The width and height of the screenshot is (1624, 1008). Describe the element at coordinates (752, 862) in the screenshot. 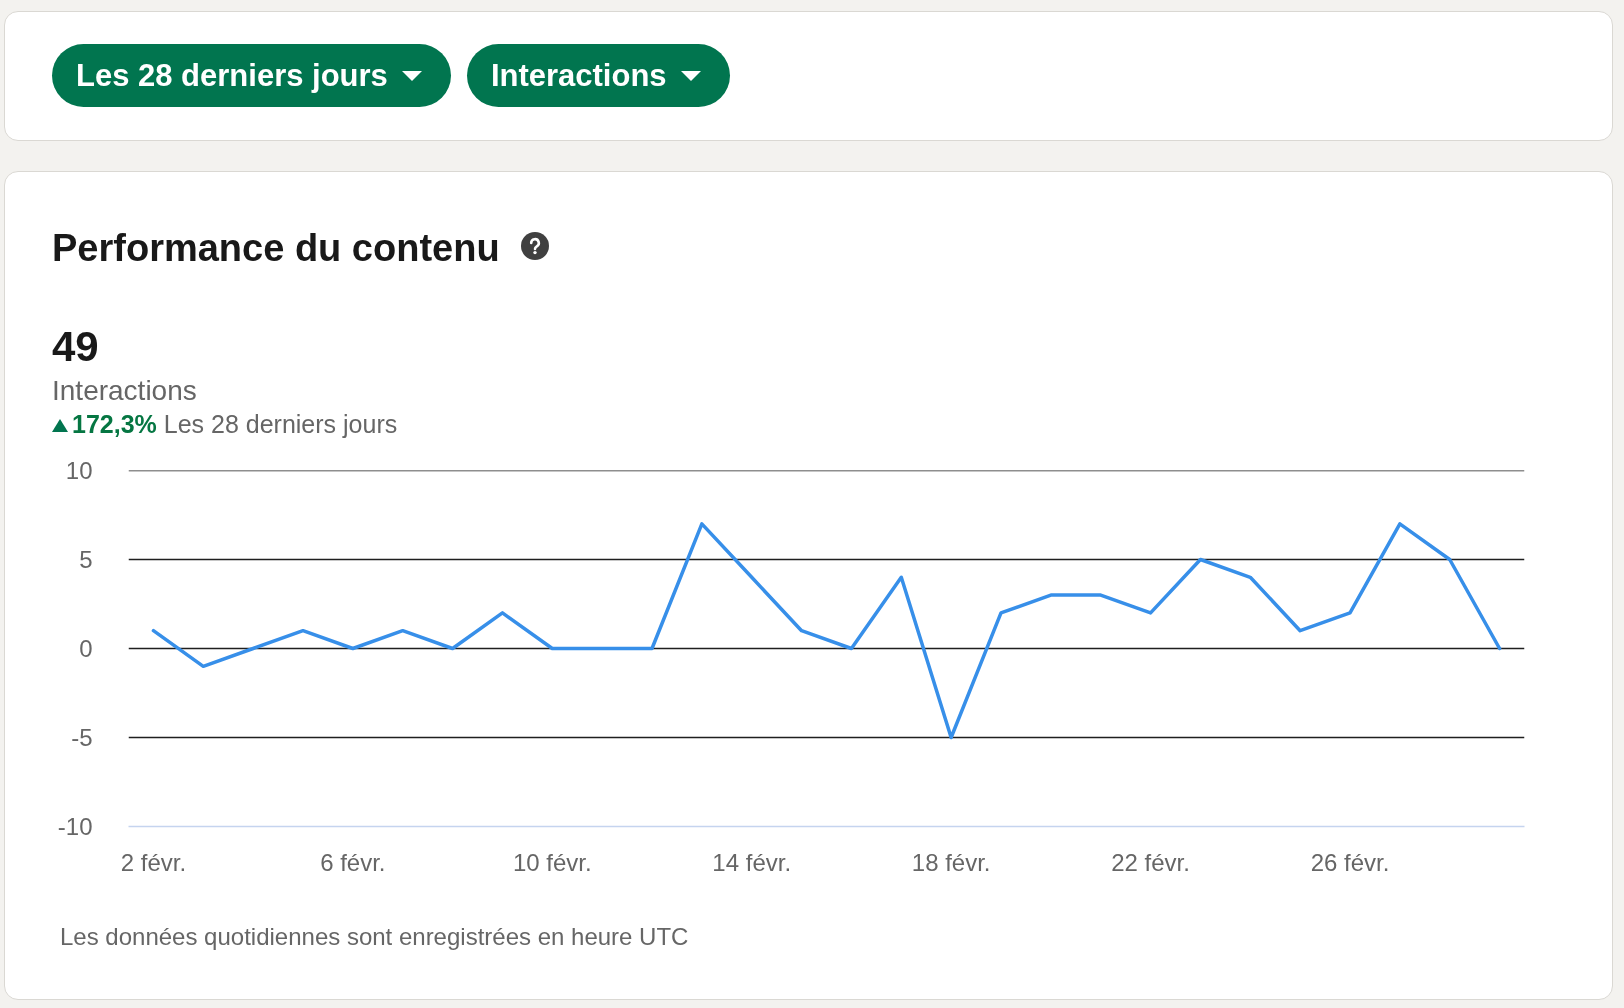

I see `x-tick-label: 14 févr.` at that location.